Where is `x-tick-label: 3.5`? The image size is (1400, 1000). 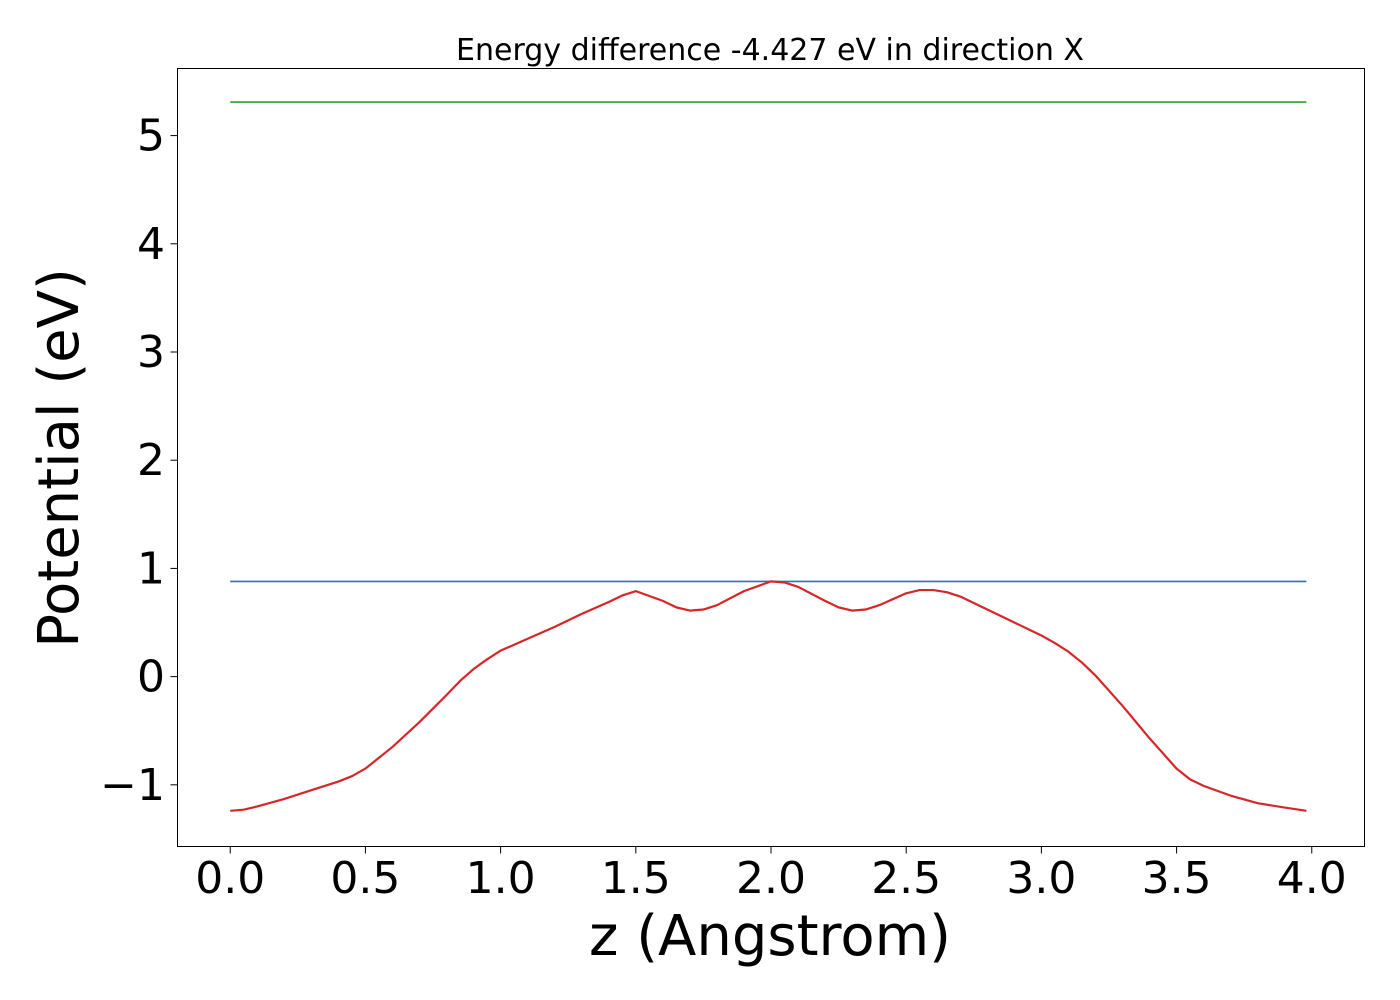
x-tick-label: 3.5 is located at coordinates (1177, 878).